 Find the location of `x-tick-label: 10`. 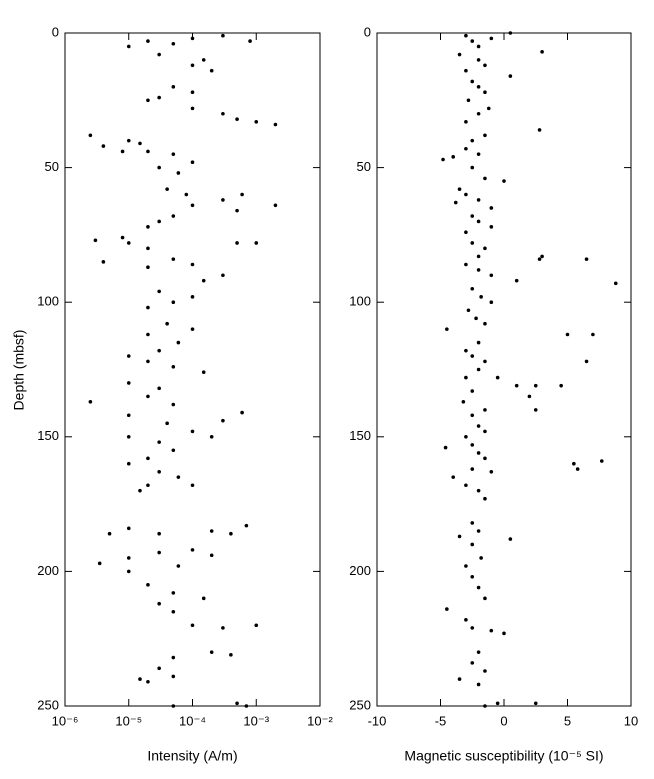

x-tick-label: 10 is located at coordinates (631, 720).